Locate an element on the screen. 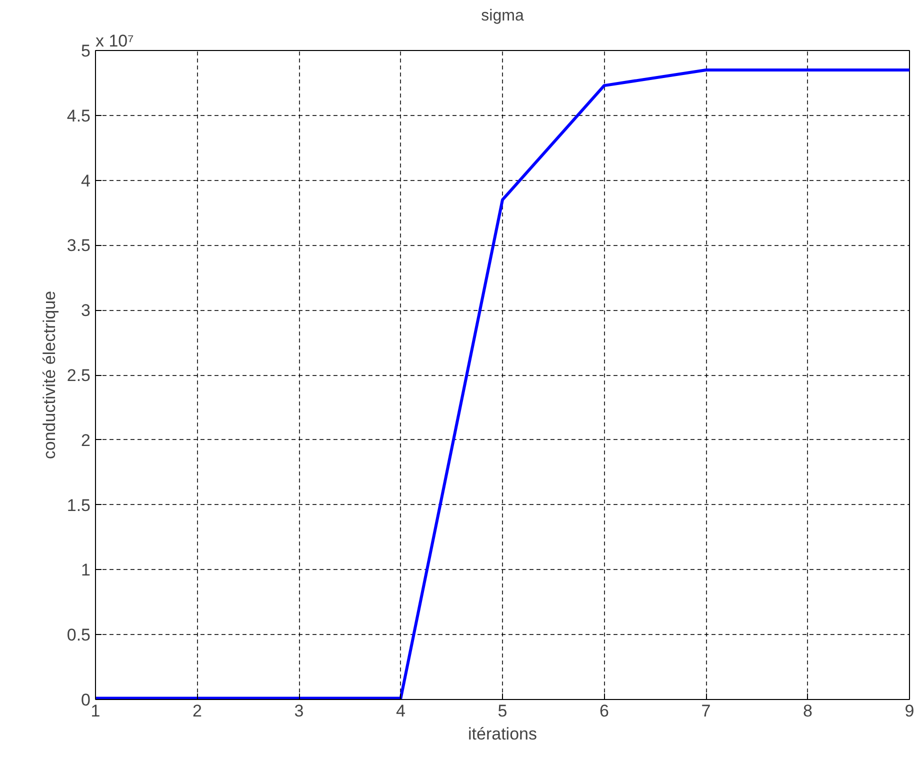 The width and height of the screenshot is (919, 767). x-axis-title: itérations is located at coordinates (502, 734).